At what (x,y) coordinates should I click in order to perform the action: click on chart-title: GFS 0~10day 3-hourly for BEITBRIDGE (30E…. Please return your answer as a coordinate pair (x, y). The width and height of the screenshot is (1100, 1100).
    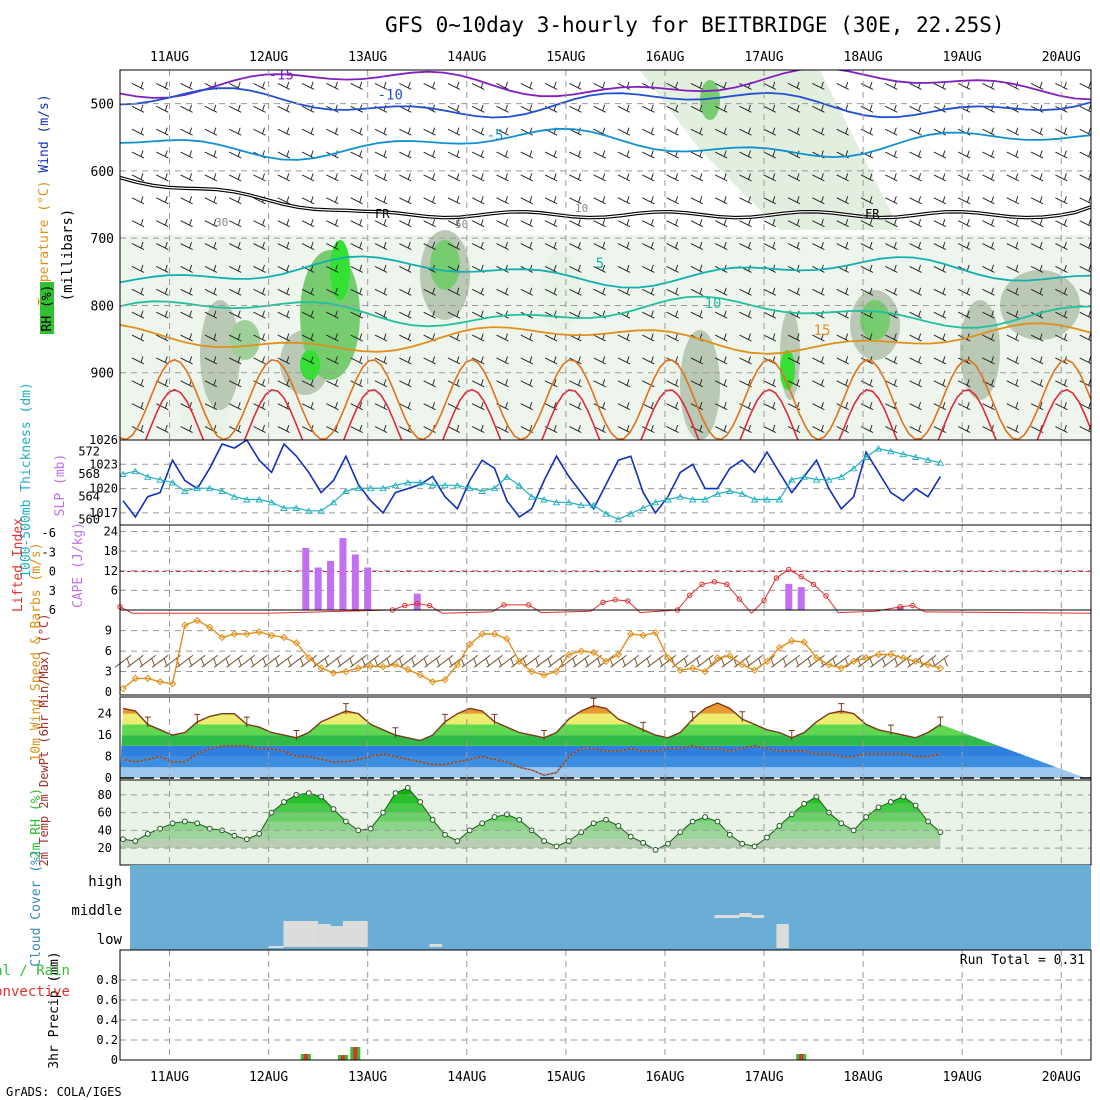
    Looking at the image, I should click on (695, 25).